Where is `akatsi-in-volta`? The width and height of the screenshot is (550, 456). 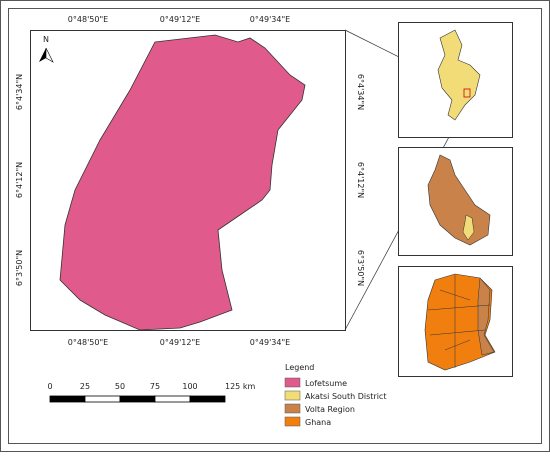 akatsi-in-volta is located at coordinates (468, 227).